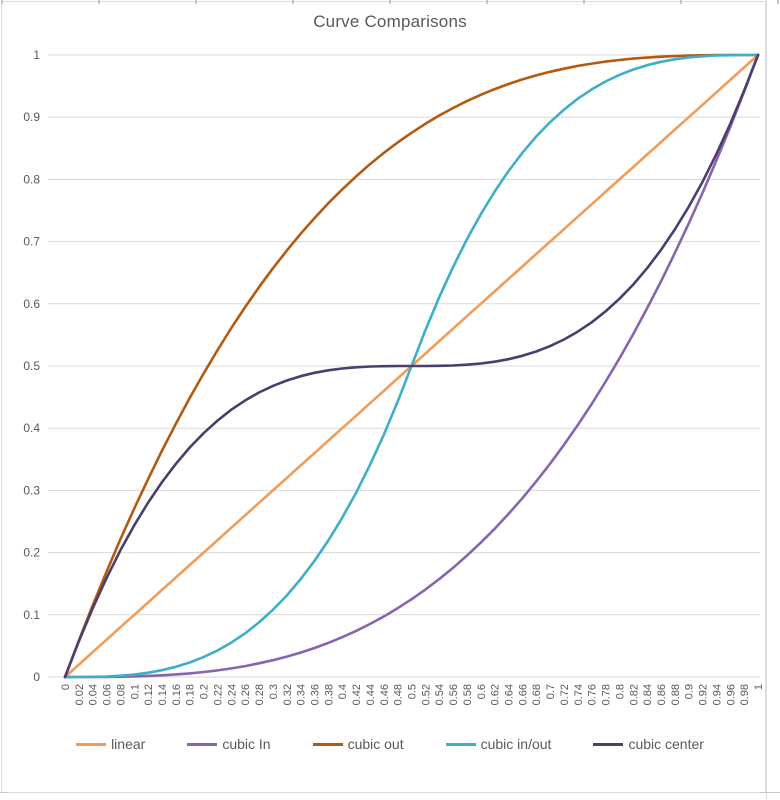  I want to click on x-tick-label: 1, so click(759, 687).